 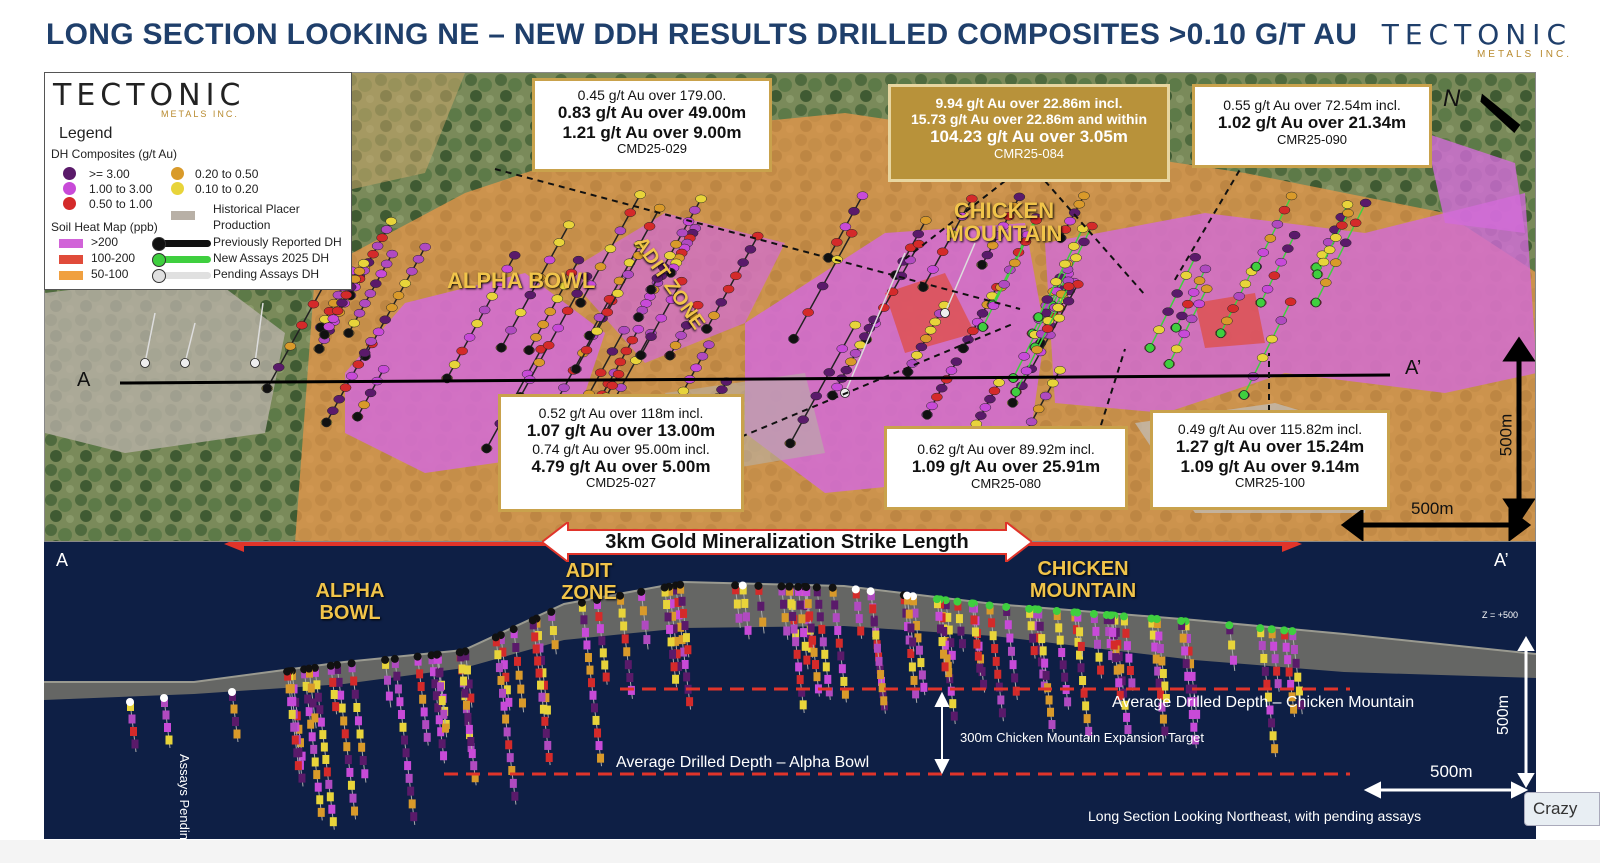 What do you see at coordinates (113, 258) in the screenshot?
I see `legend-soil-1: 100-200` at bounding box center [113, 258].